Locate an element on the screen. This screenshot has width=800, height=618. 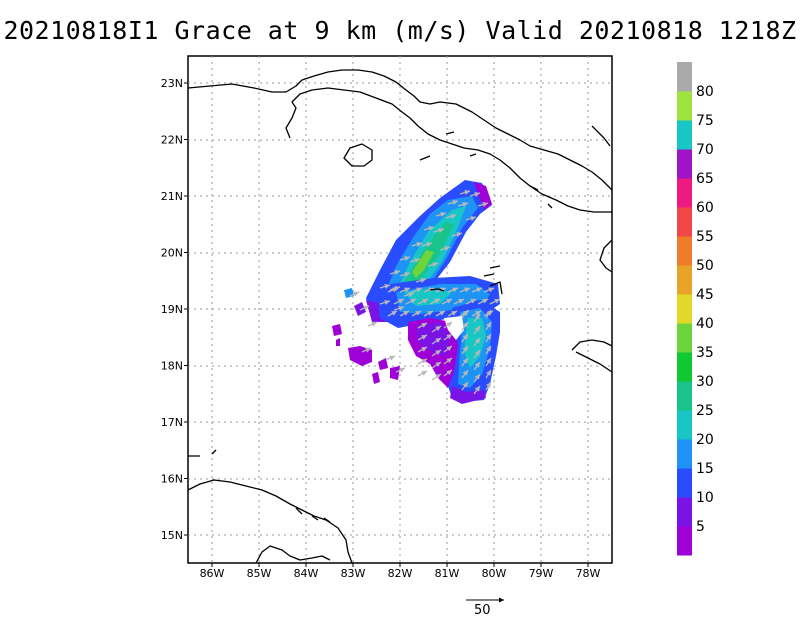
lon-label-79w: 79W is located at coordinates (541, 573).